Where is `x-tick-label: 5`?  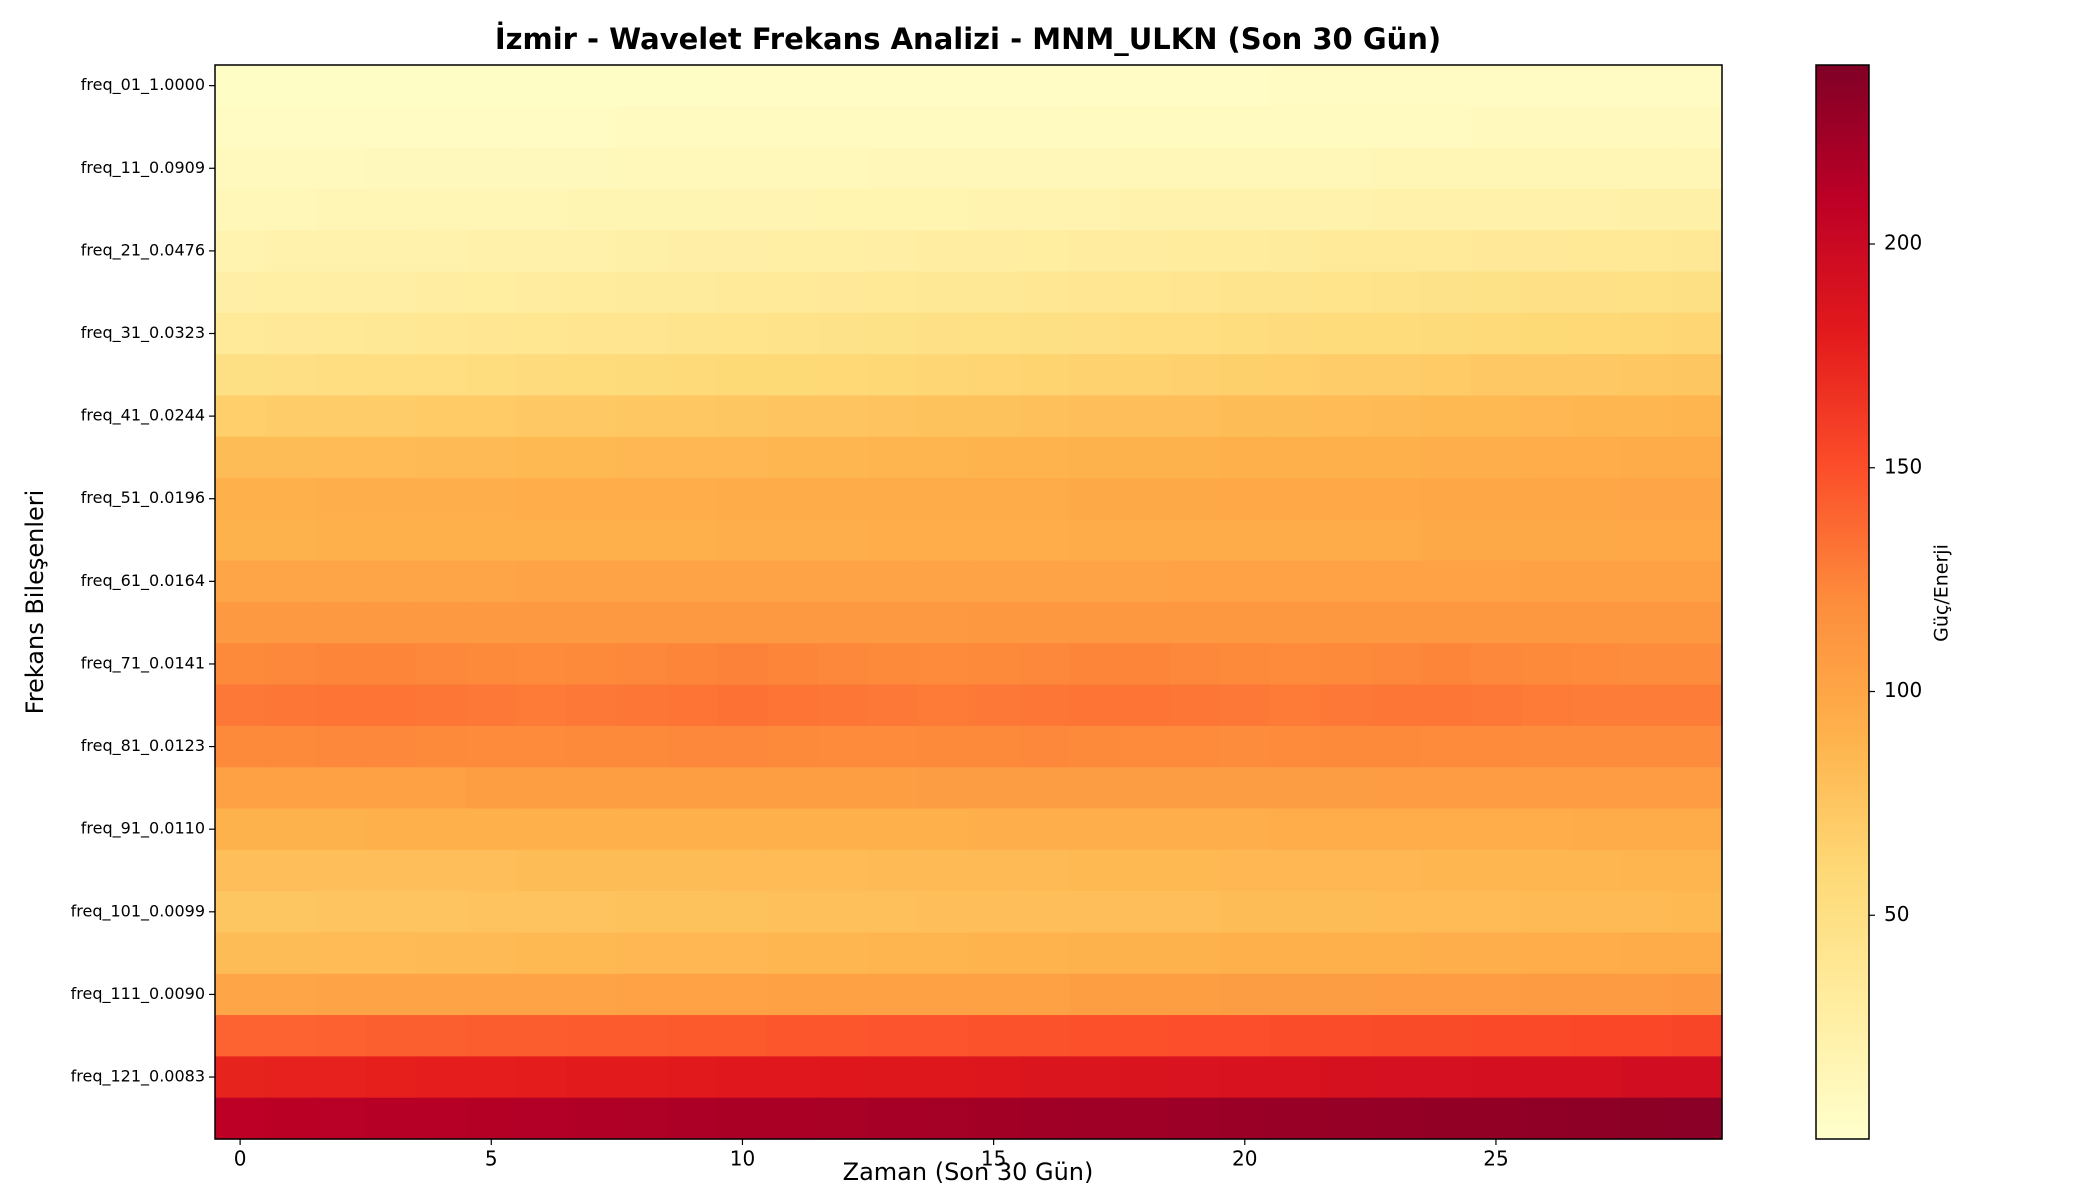 x-tick-label: 5 is located at coordinates (491, 1159).